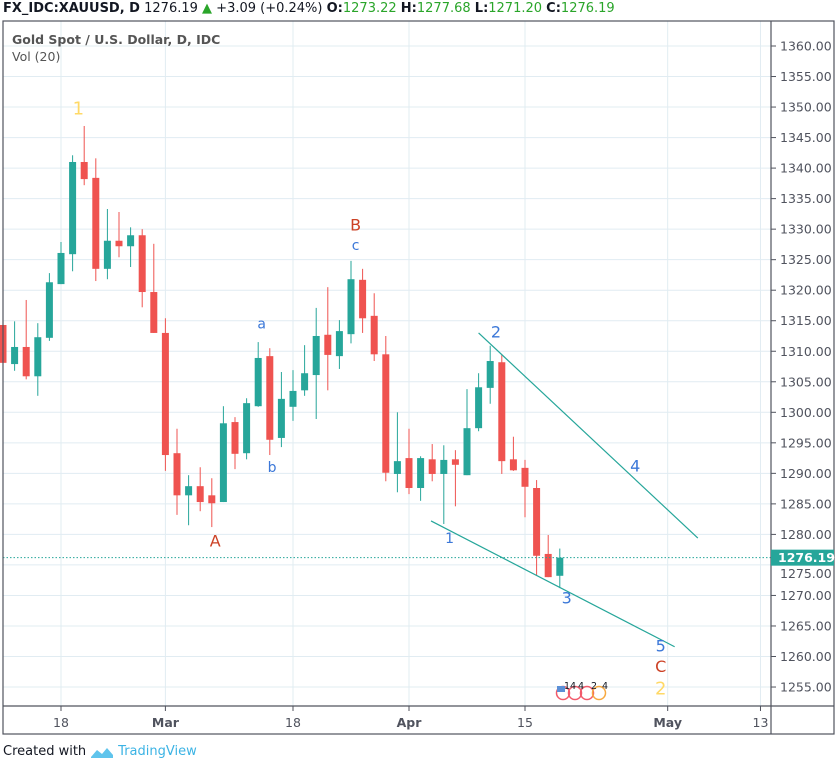  I want to click on tradingview-logo-icon, so click(102, 752).